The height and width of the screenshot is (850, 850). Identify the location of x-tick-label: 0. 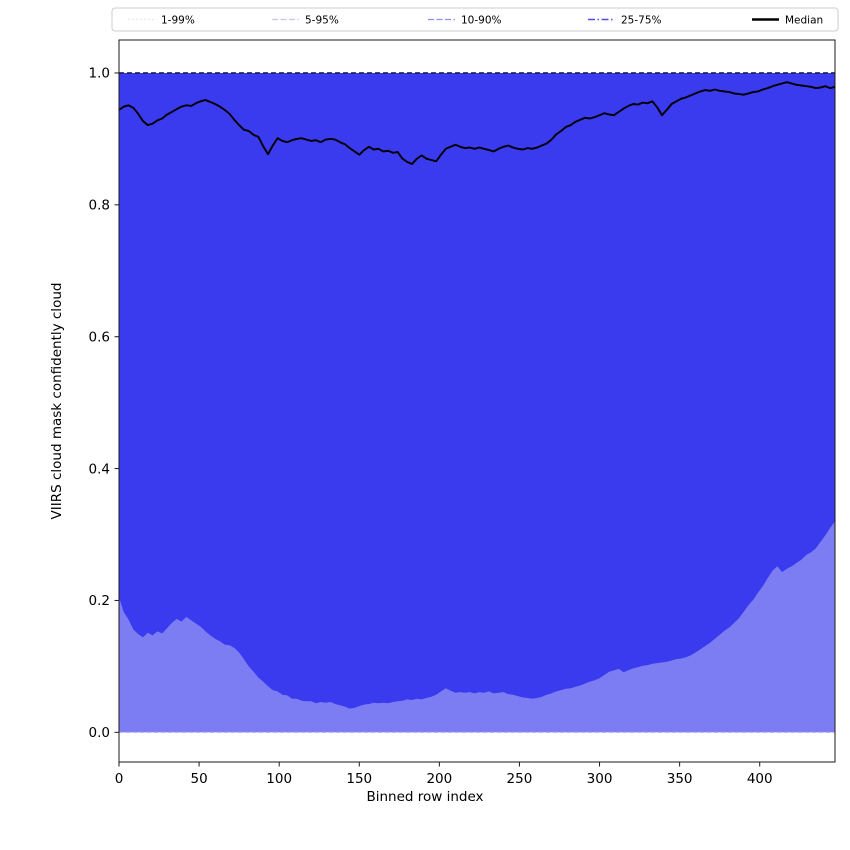
(119, 779).